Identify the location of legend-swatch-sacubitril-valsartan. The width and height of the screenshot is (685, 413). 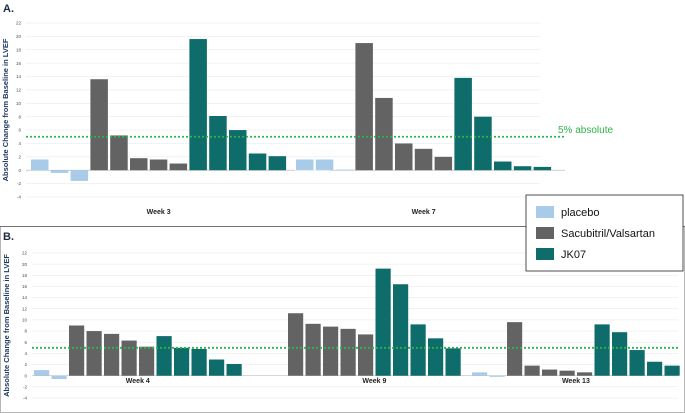
(545, 233).